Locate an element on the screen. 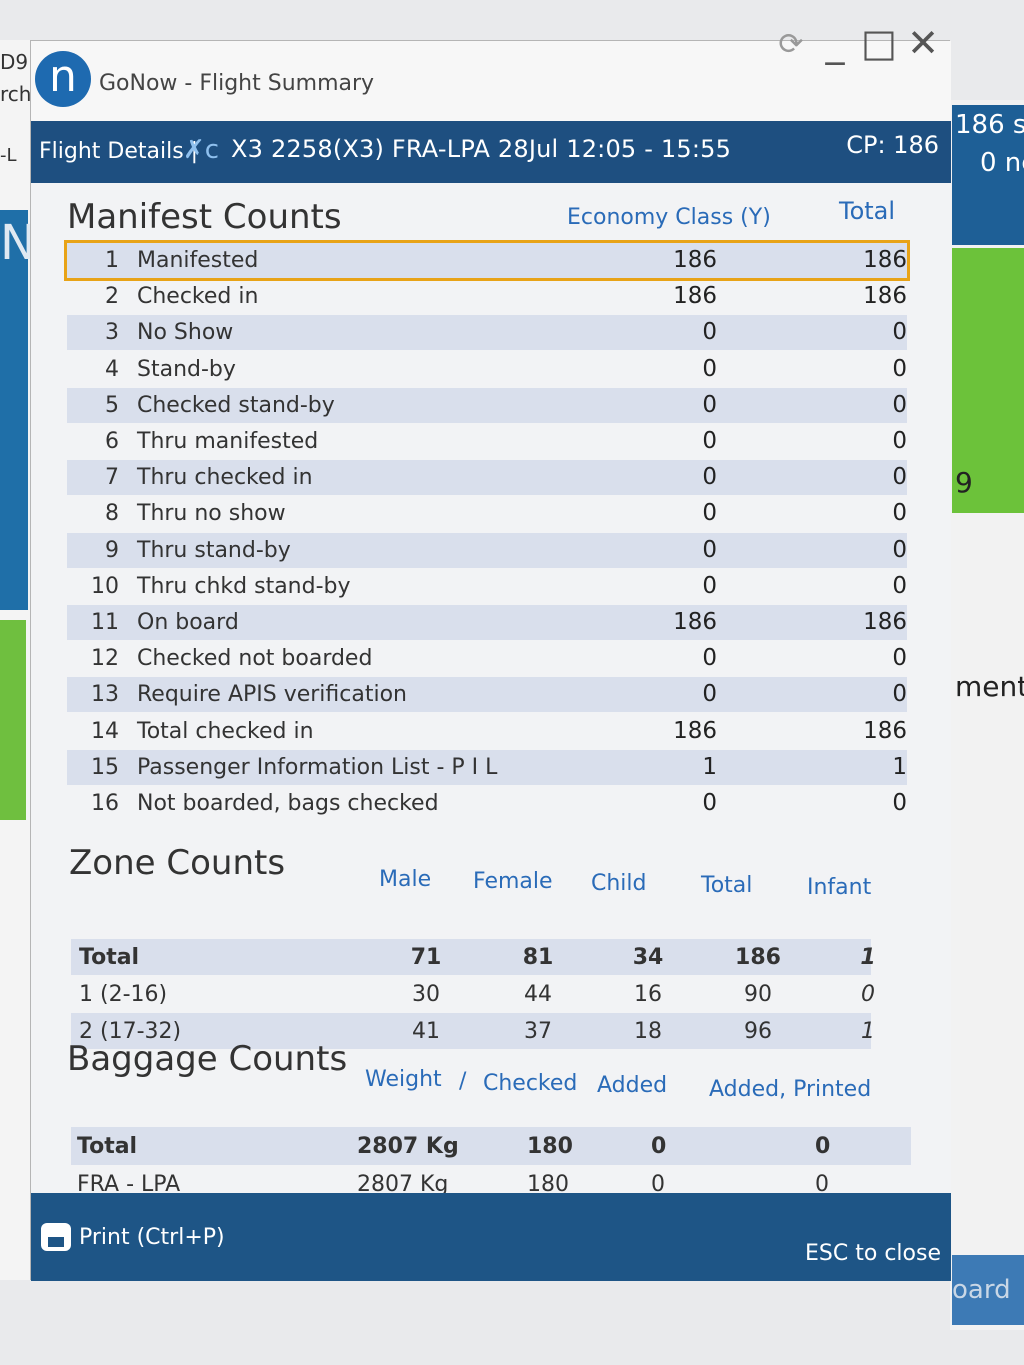 The image size is (1024, 1365). zone-total-value: 186 is located at coordinates (758, 957).